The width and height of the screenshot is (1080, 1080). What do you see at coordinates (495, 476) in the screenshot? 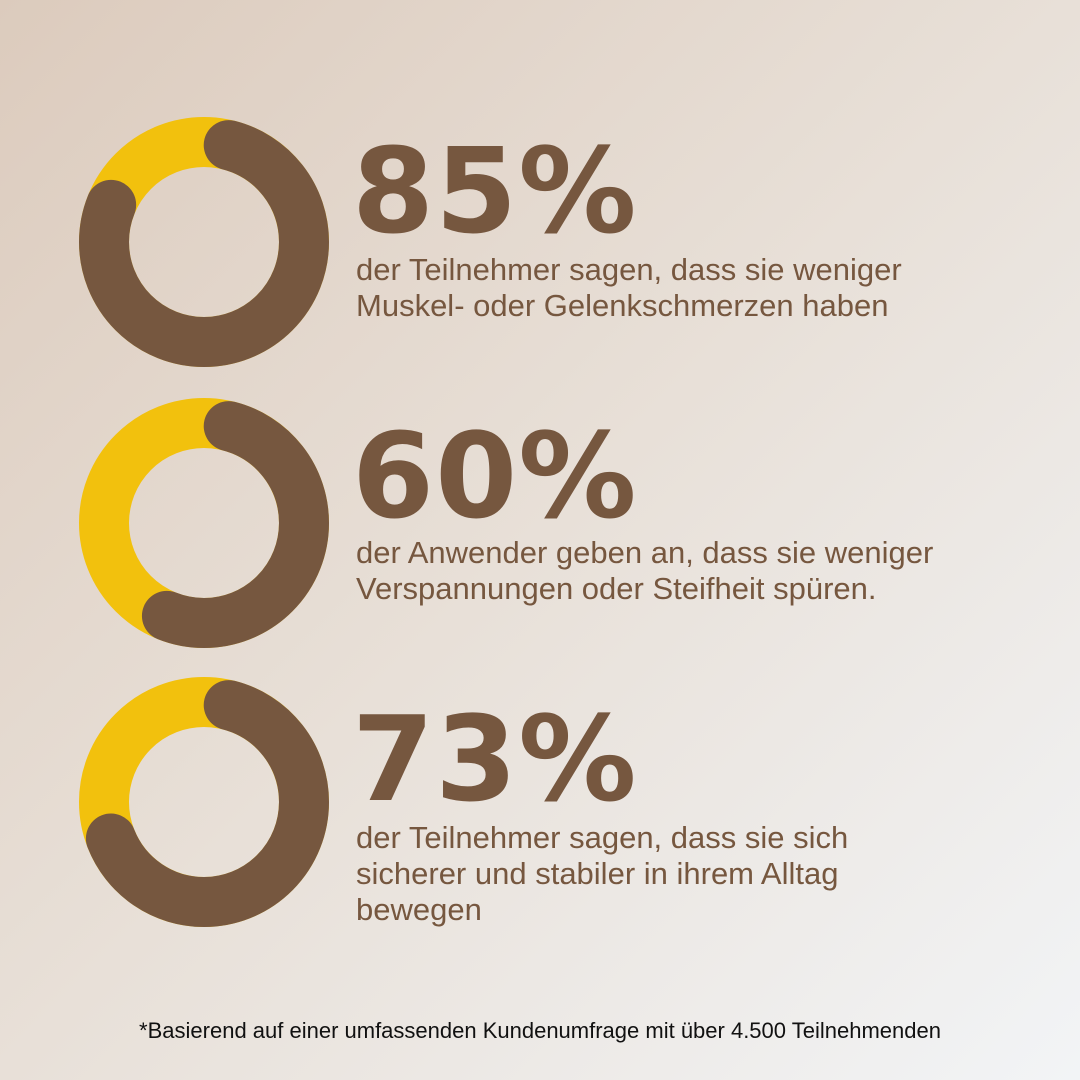
I see `percentage-value-2: 60%` at bounding box center [495, 476].